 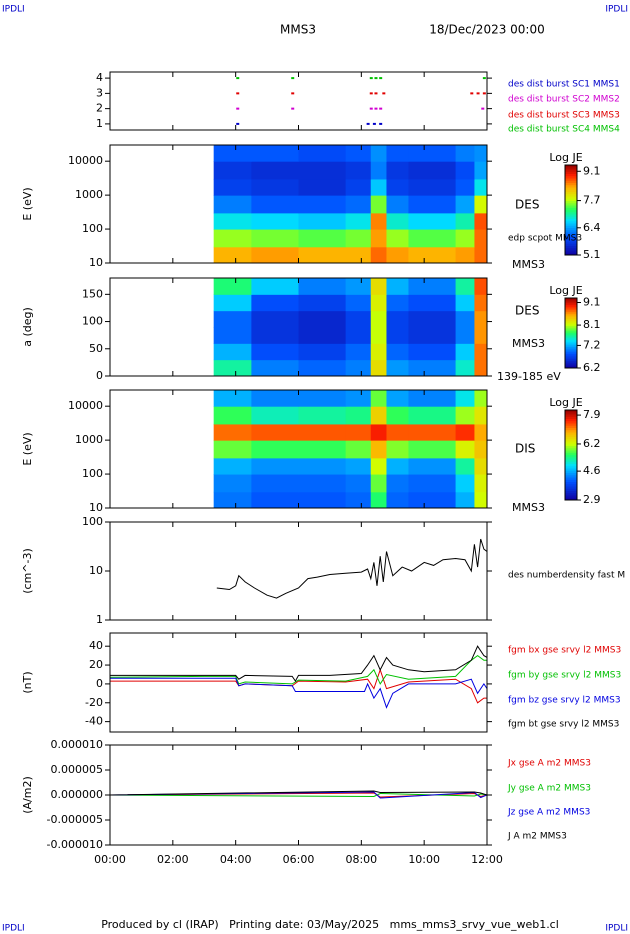 I want to click on y-tick-label: 100, so click(x=92, y=473).